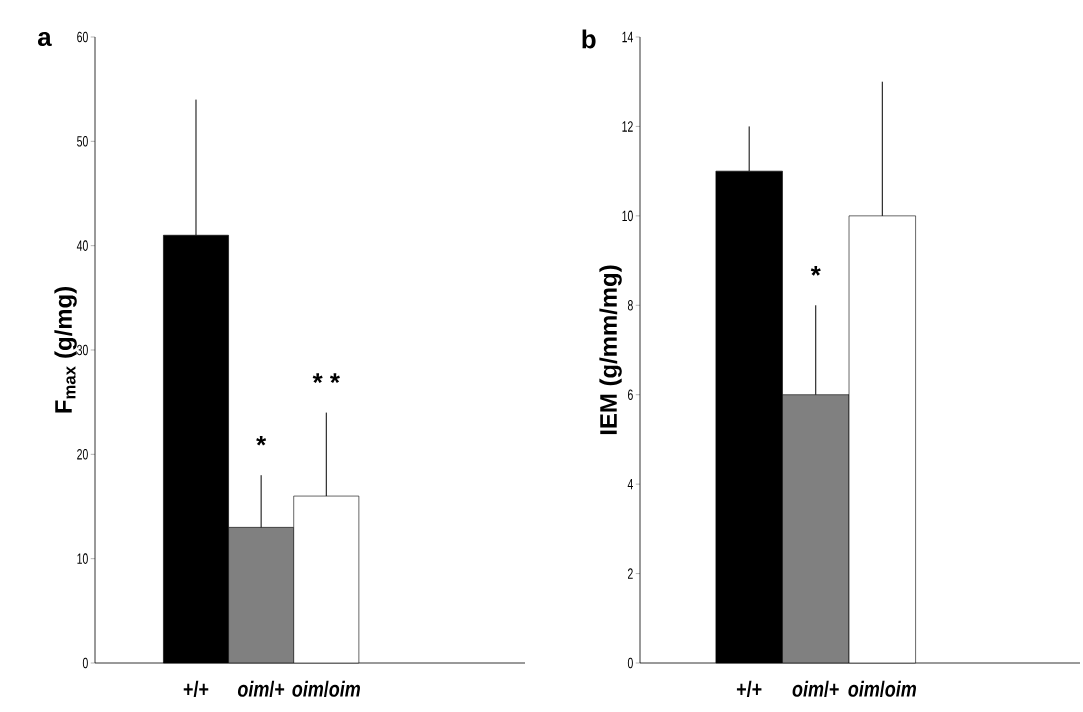 The width and height of the screenshot is (1083, 712). I want to click on y-tick-label: 50, so click(82, 141).